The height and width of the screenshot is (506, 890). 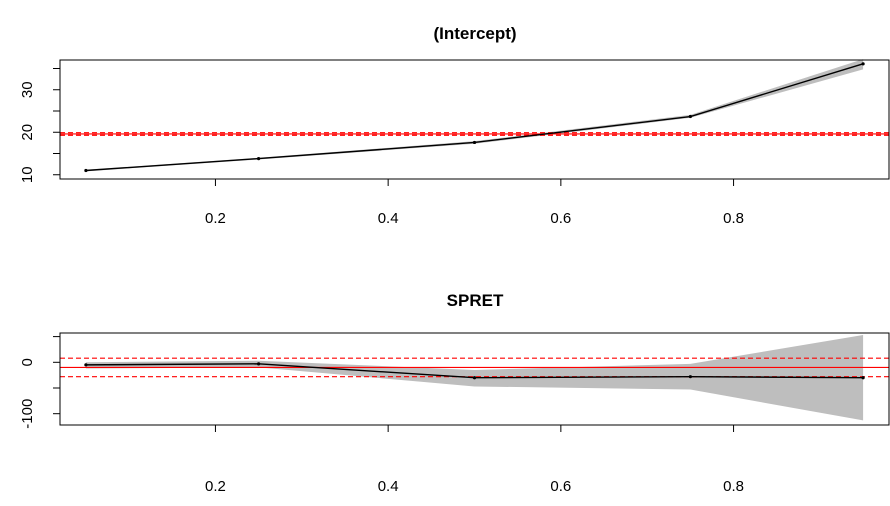 What do you see at coordinates (475, 300) in the screenshot?
I see `panel-title-spret: SPRET` at bounding box center [475, 300].